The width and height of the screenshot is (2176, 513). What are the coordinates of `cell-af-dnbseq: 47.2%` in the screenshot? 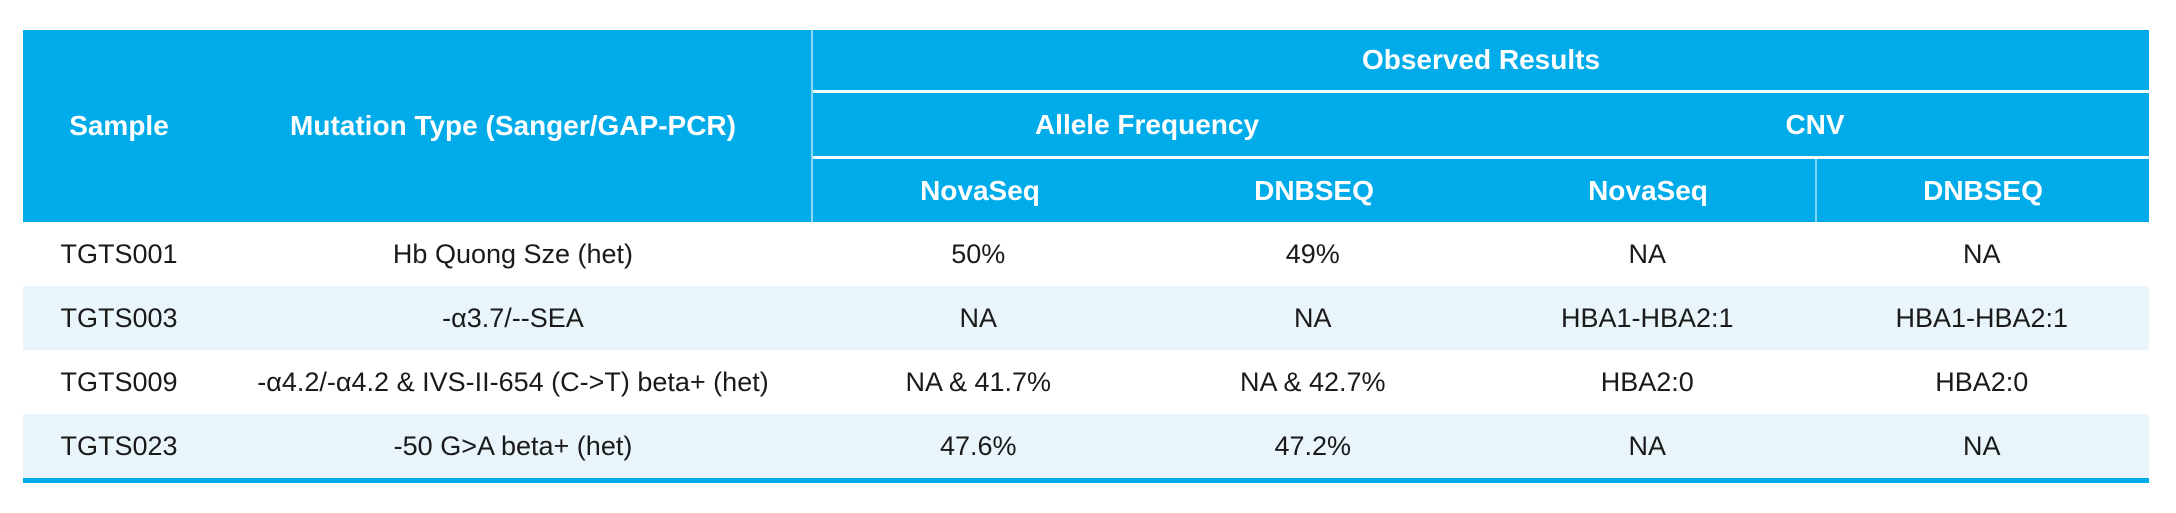 It's located at (1313, 445).